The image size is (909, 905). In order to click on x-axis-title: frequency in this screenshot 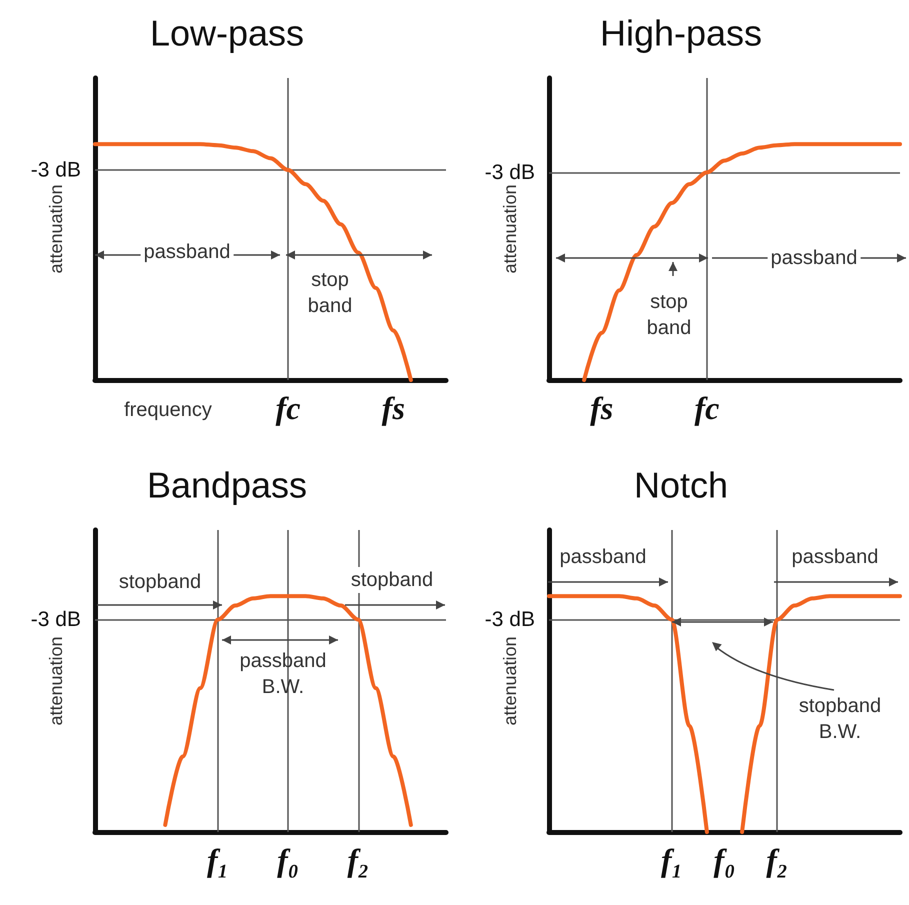, I will do `click(168, 410)`.